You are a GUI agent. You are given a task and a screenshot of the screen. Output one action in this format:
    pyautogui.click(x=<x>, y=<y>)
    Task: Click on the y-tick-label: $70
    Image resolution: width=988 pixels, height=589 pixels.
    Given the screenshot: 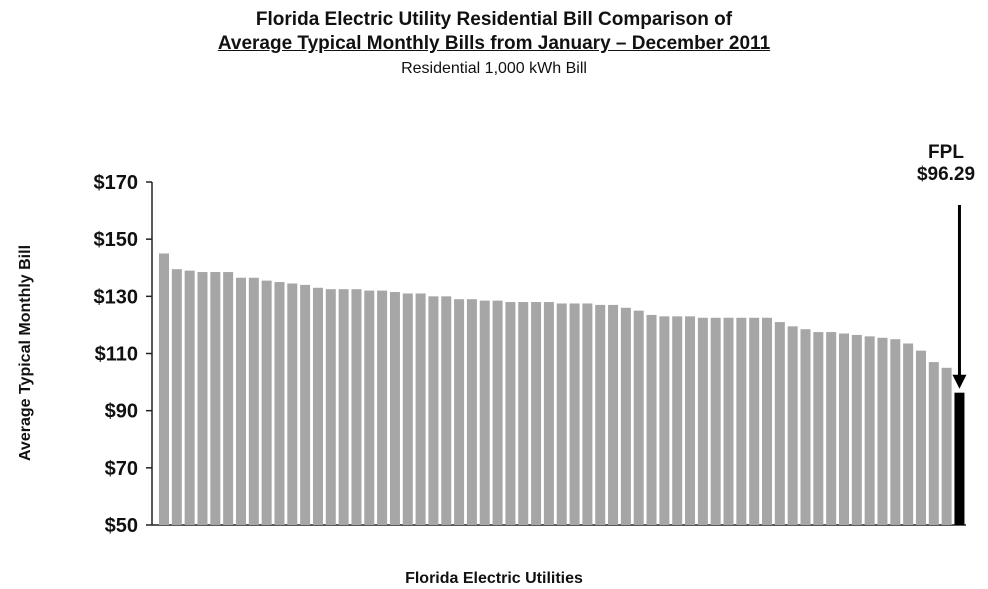 What is the action you would take?
    pyautogui.click(x=121, y=469)
    